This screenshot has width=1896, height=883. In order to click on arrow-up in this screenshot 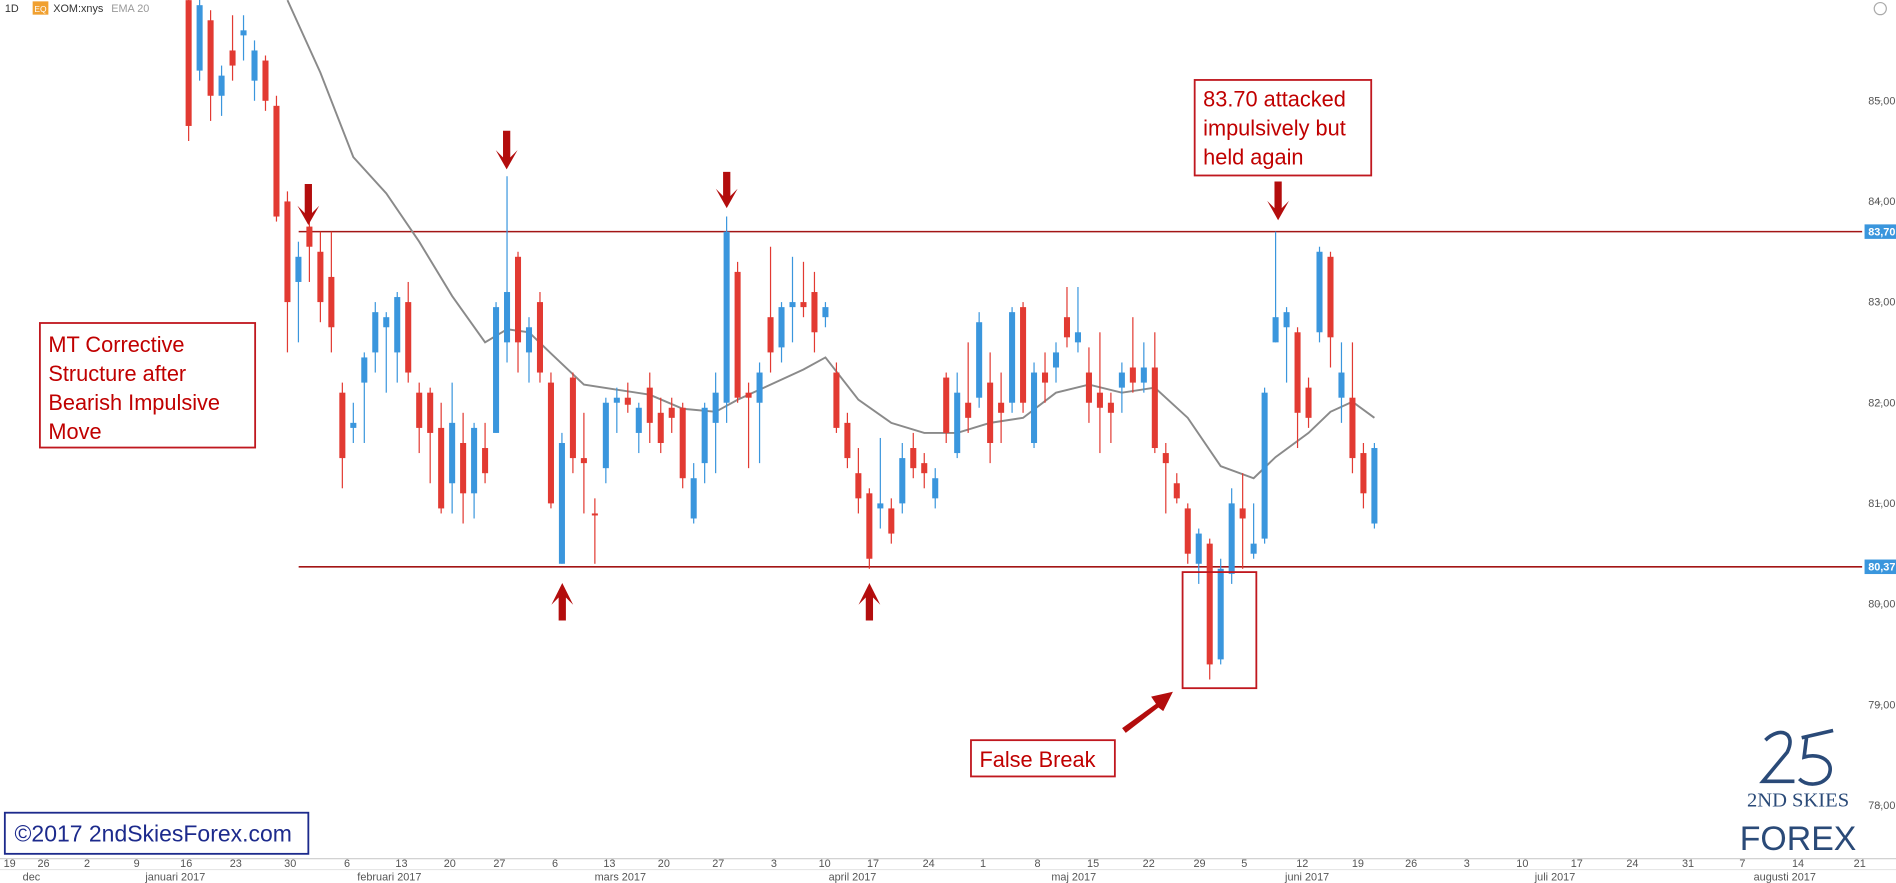, I will do `click(869, 601)`.